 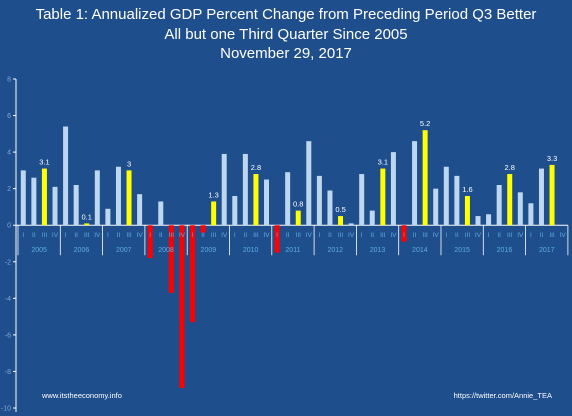 What do you see at coordinates (467, 210) in the screenshot?
I see `bar-2015-q3` at bounding box center [467, 210].